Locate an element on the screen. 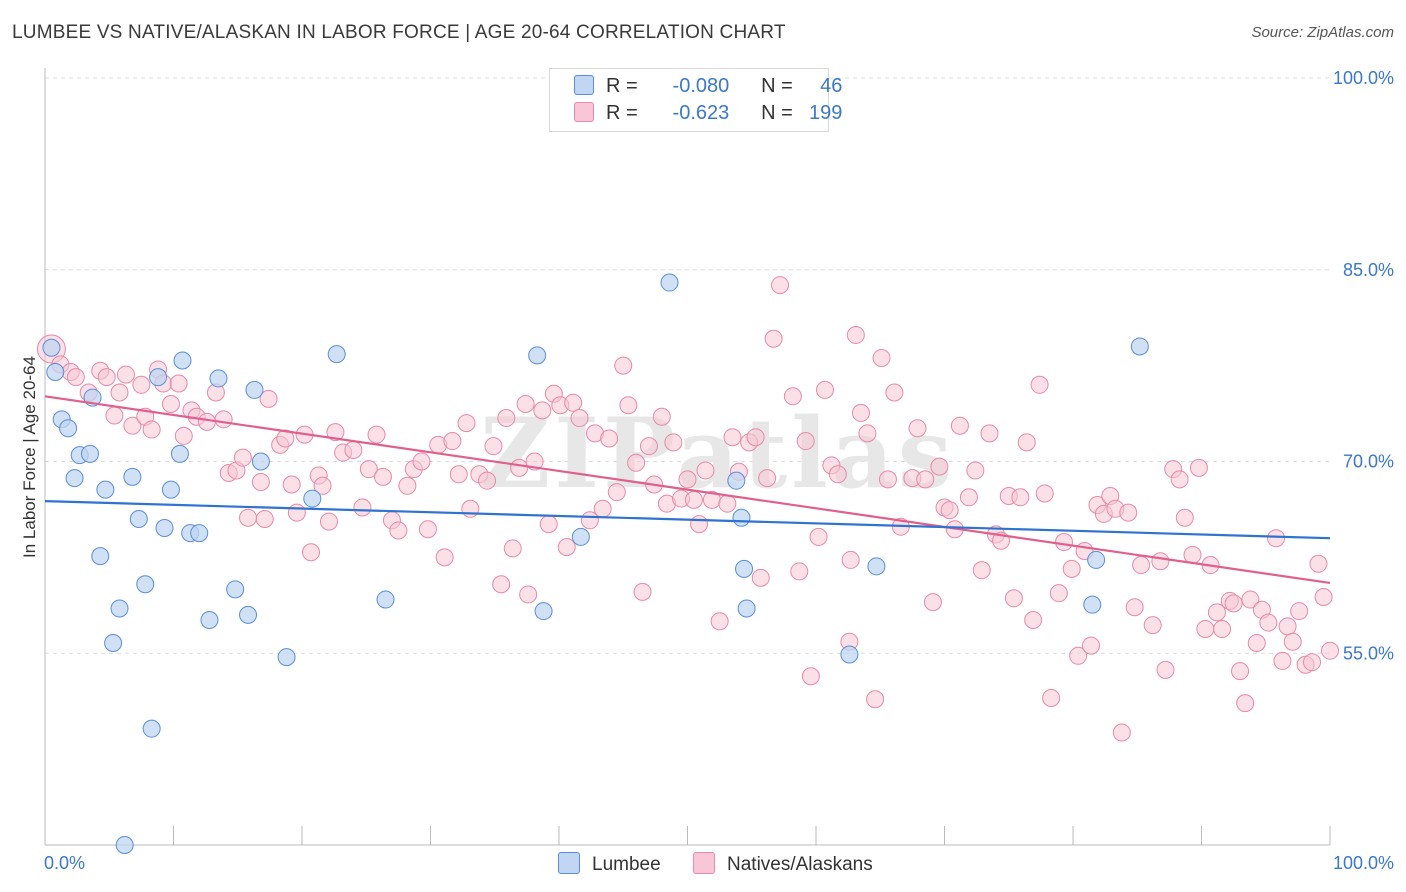 Image resolution: width=1406 pixels, height=892 pixels. trend-line-lumbee is located at coordinates (687, 520).